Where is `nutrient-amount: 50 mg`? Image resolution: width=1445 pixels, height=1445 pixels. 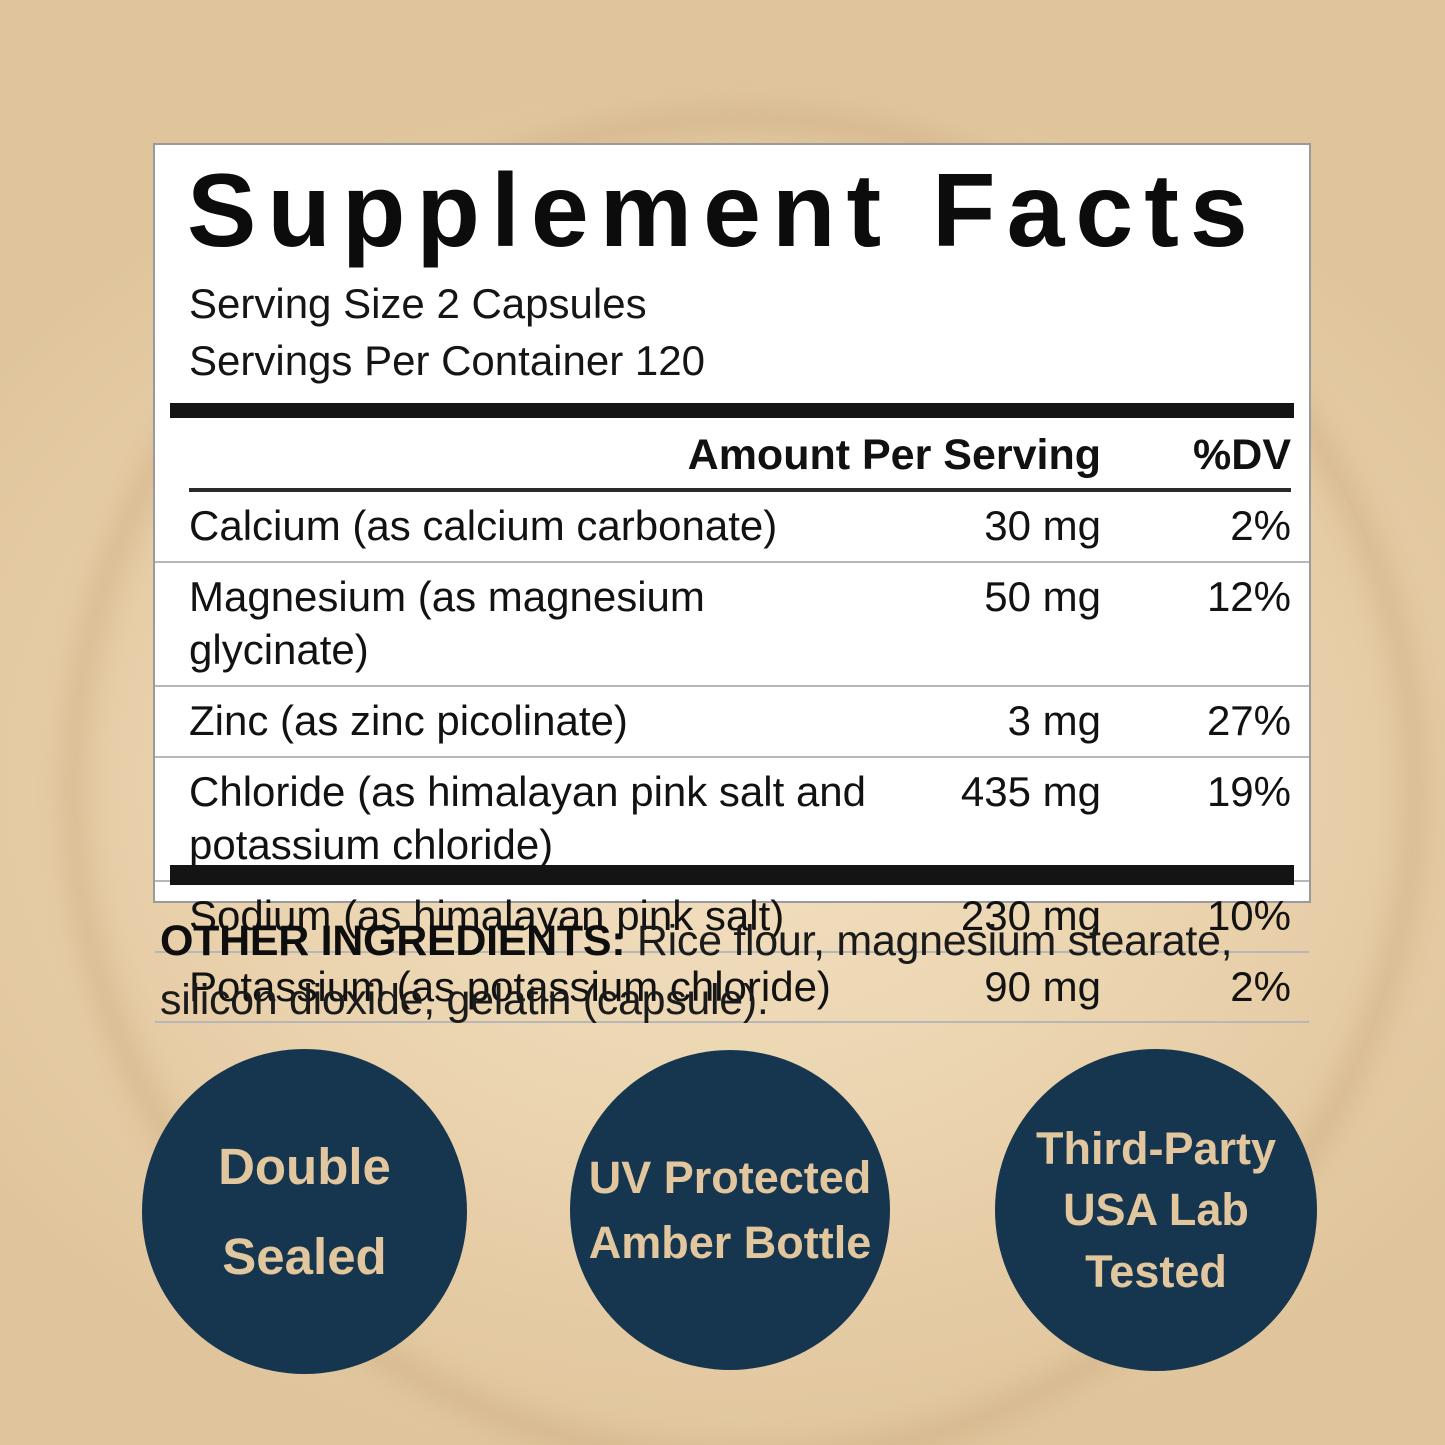 nutrient-amount: 50 mg is located at coordinates (1042, 597).